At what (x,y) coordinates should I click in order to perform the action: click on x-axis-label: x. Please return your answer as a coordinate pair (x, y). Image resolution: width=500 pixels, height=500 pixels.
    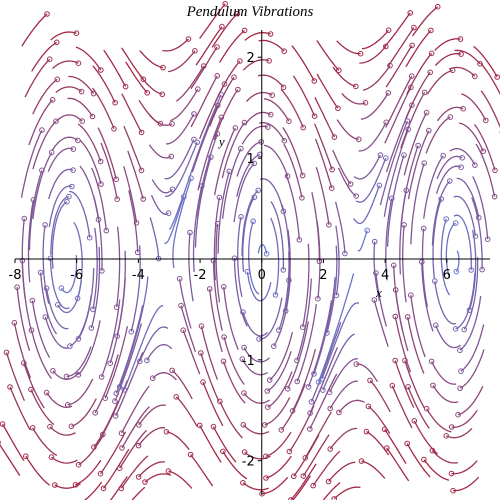
    Looking at the image, I should click on (378, 292).